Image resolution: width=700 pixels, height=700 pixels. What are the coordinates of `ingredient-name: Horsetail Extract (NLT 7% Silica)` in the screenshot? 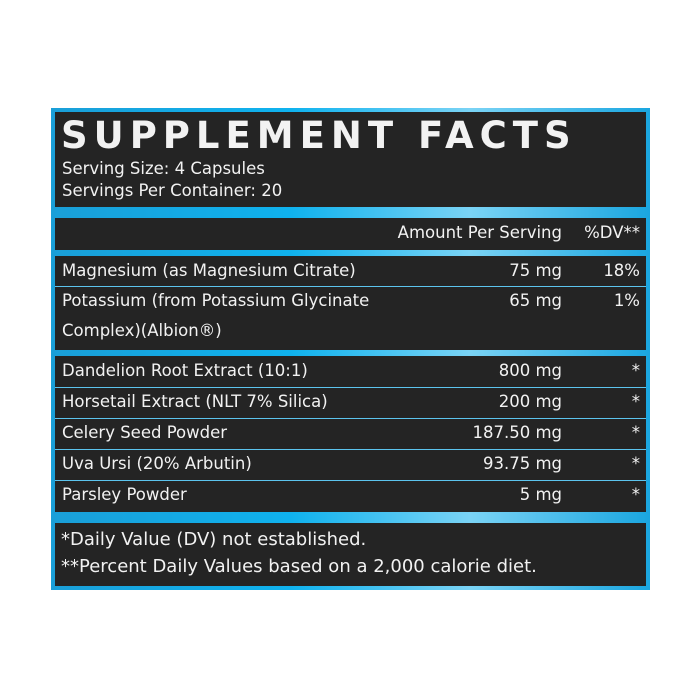 It's located at (195, 401).